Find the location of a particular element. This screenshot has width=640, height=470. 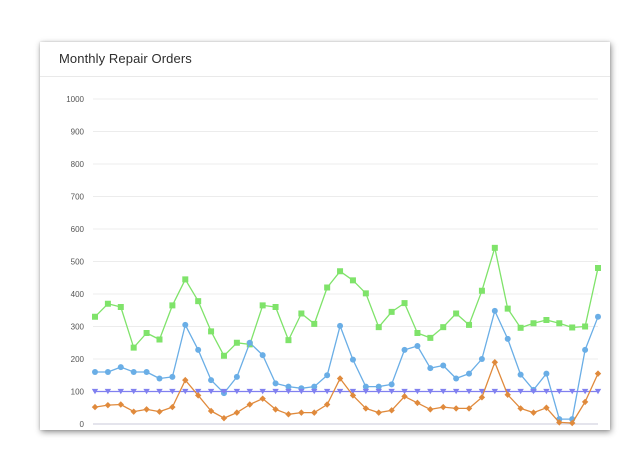

series-line is located at coordinates (346, 392).